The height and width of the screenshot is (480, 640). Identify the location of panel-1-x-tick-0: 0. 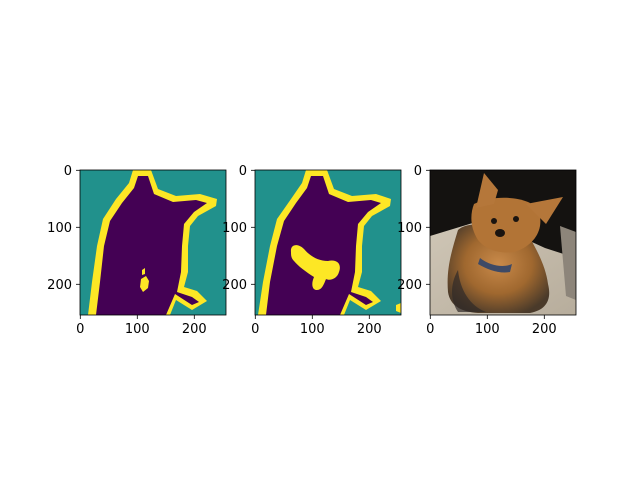
(80, 329).